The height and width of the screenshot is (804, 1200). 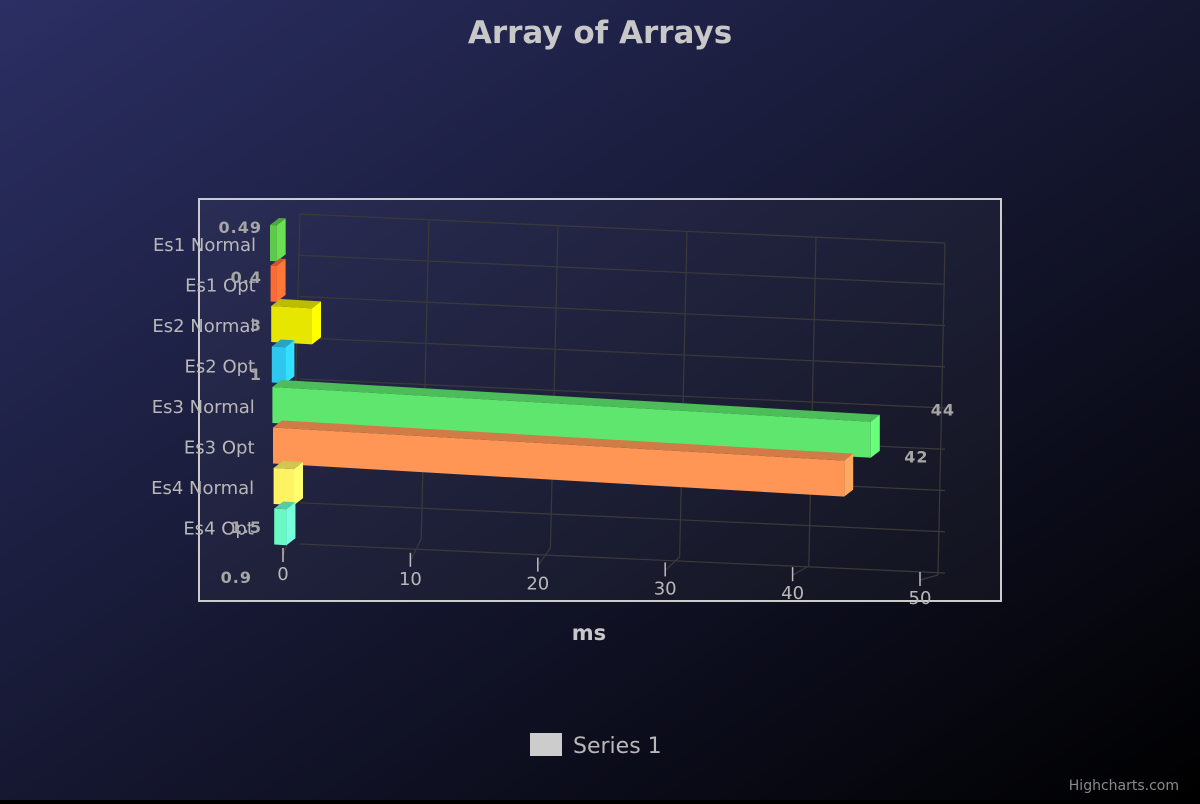 What do you see at coordinates (204, 245) in the screenshot?
I see `category-label: Es1 Normal` at bounding box center [204, 245].